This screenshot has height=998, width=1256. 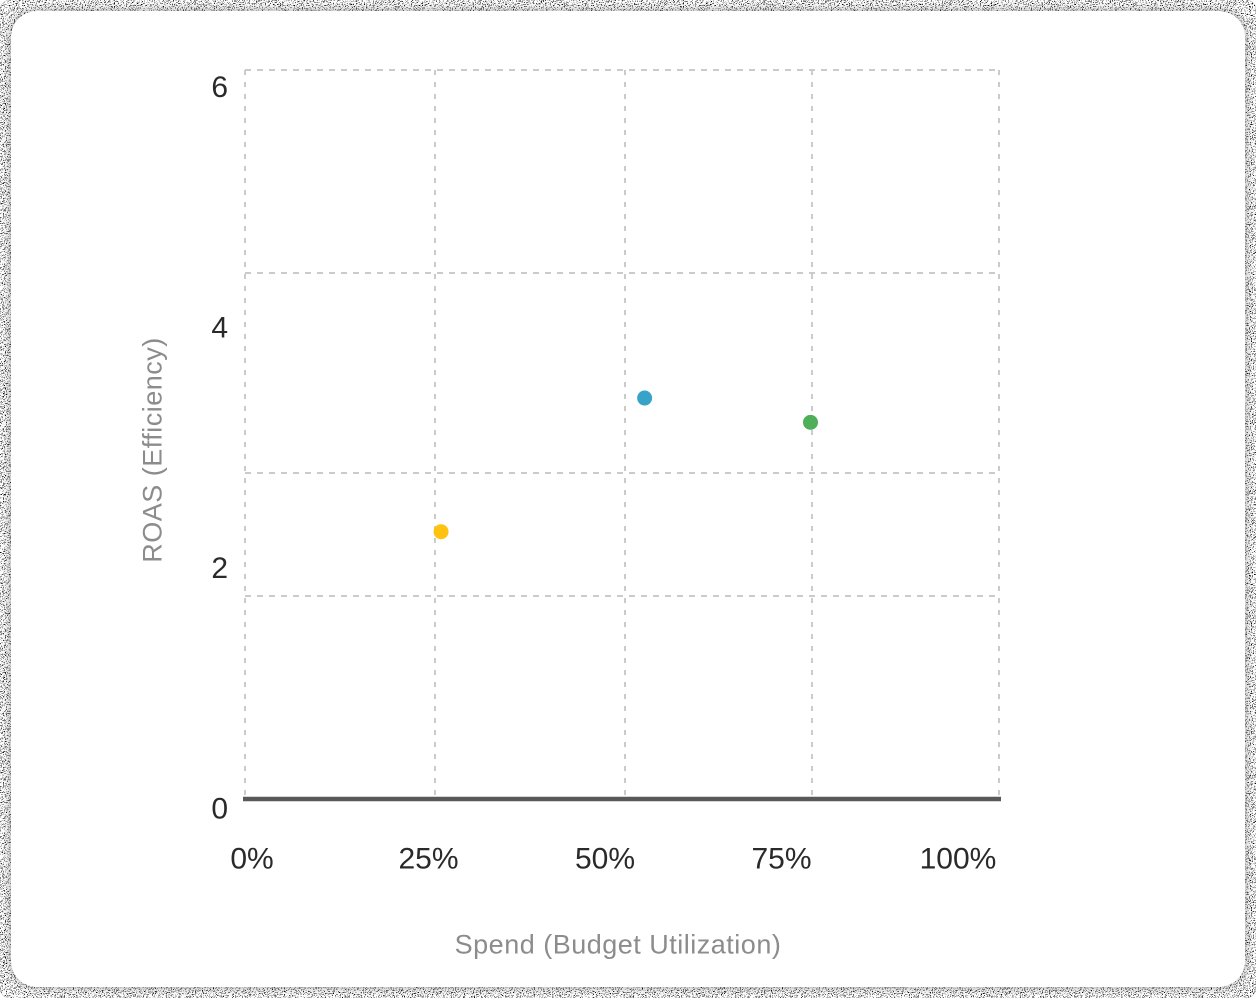 I want to click on x-tick-label: 75%, so click(x=781, y=859).